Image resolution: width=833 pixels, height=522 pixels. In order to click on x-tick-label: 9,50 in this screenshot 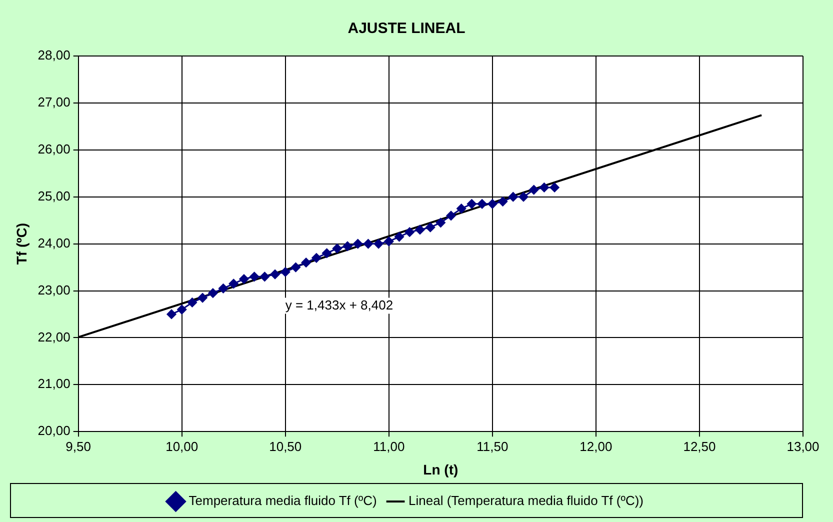, I will do `click(78, 446)`.